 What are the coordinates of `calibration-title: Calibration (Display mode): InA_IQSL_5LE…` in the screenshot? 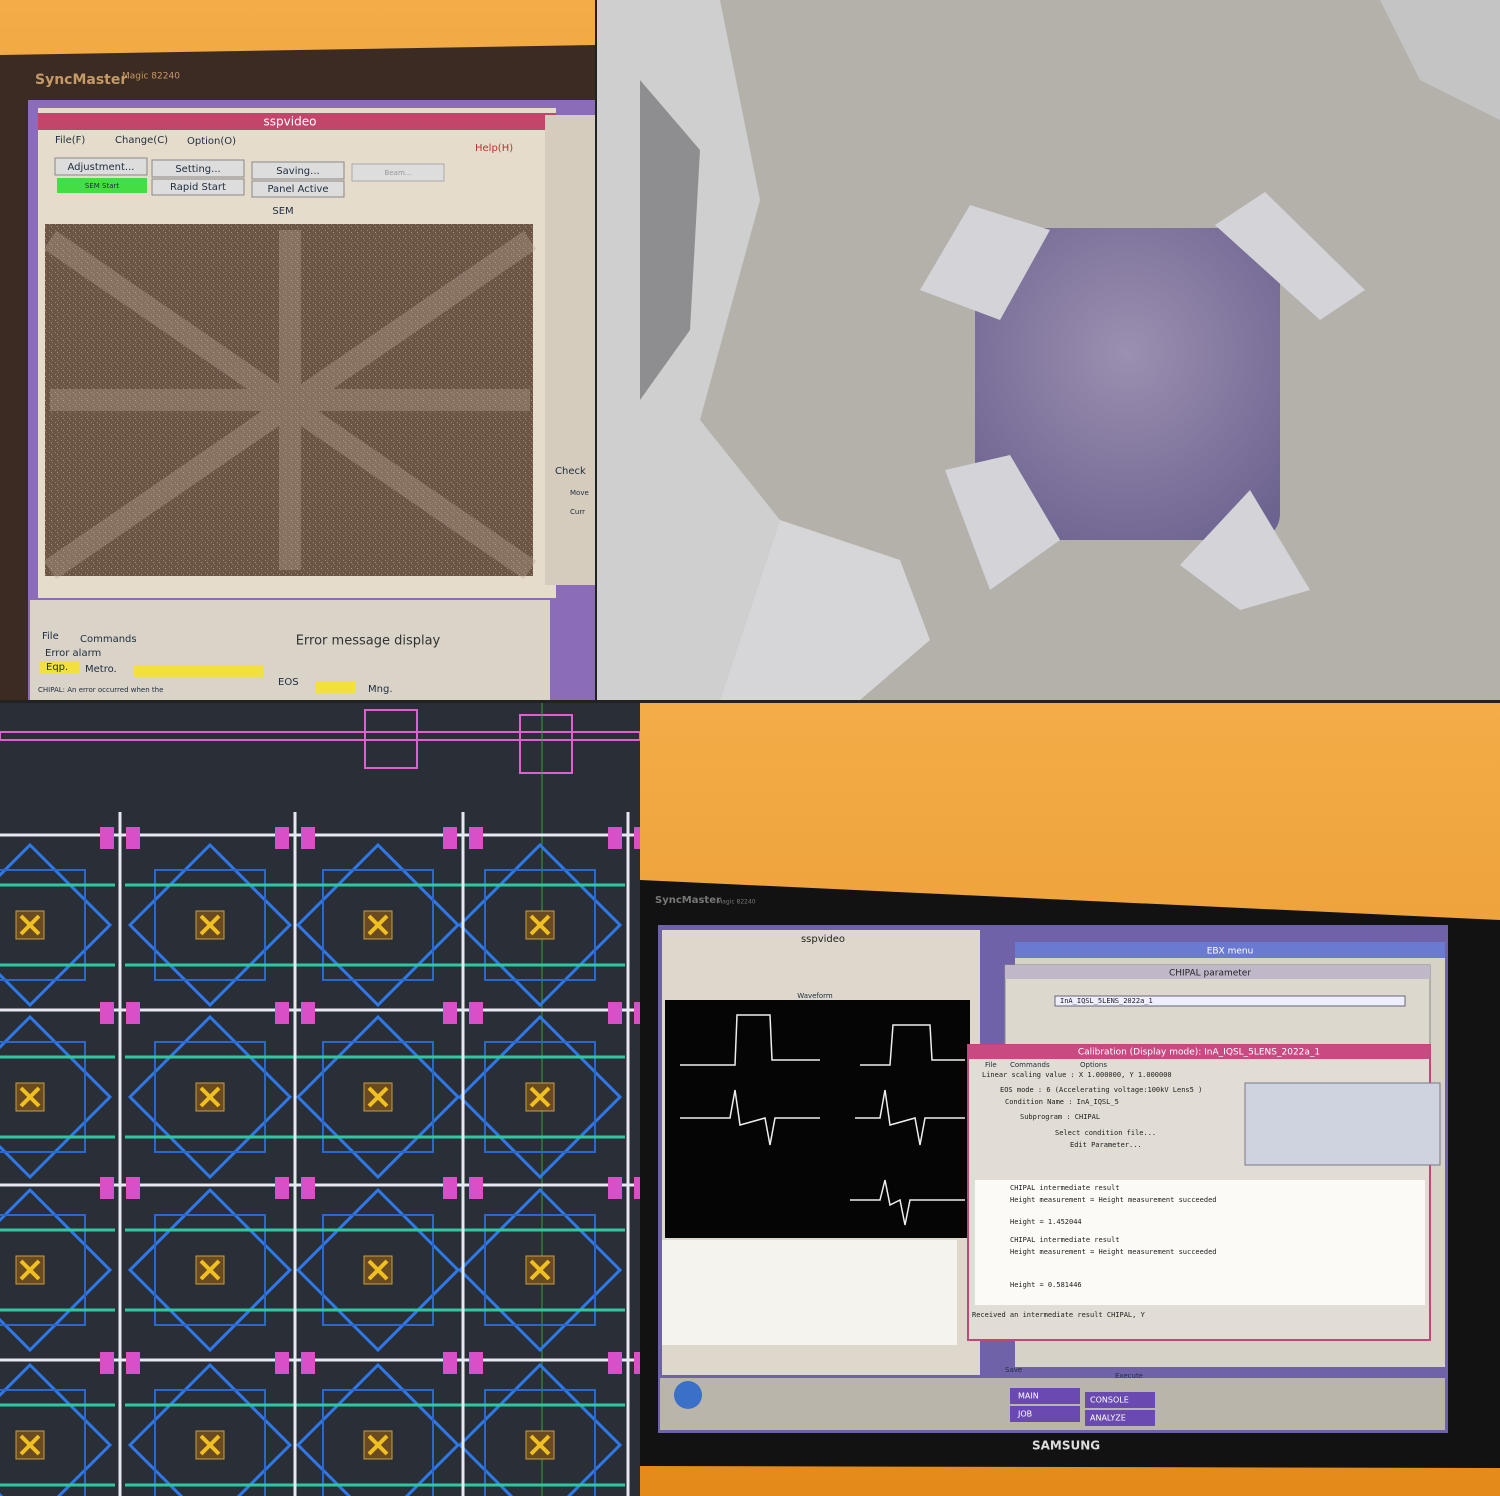 It's located at (1199, 1053).